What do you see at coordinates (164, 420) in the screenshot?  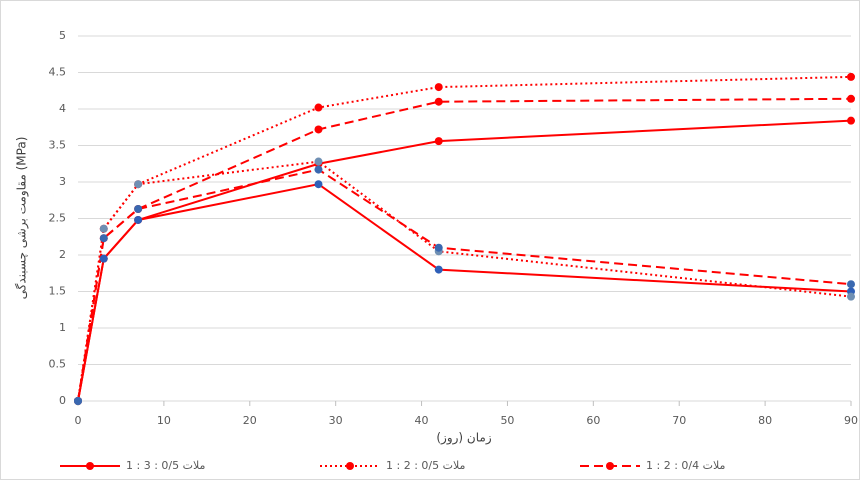 I see `x-tick-label: 10` at bounding box center [164, 420].